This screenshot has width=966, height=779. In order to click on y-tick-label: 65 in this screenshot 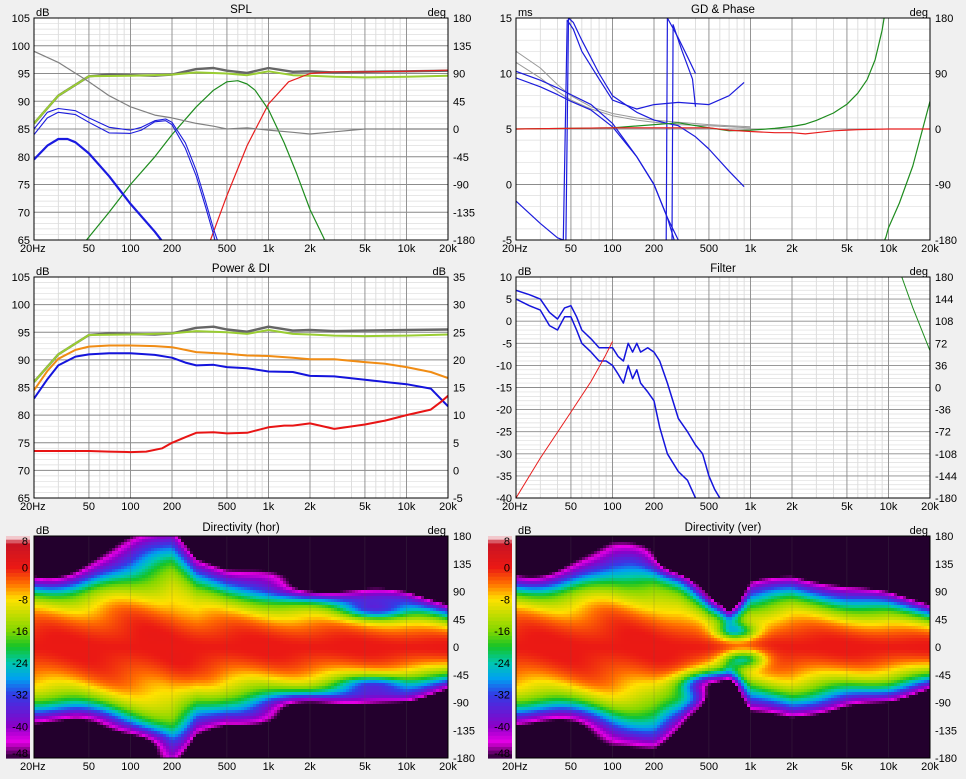, I will do `click(24, 241)`.